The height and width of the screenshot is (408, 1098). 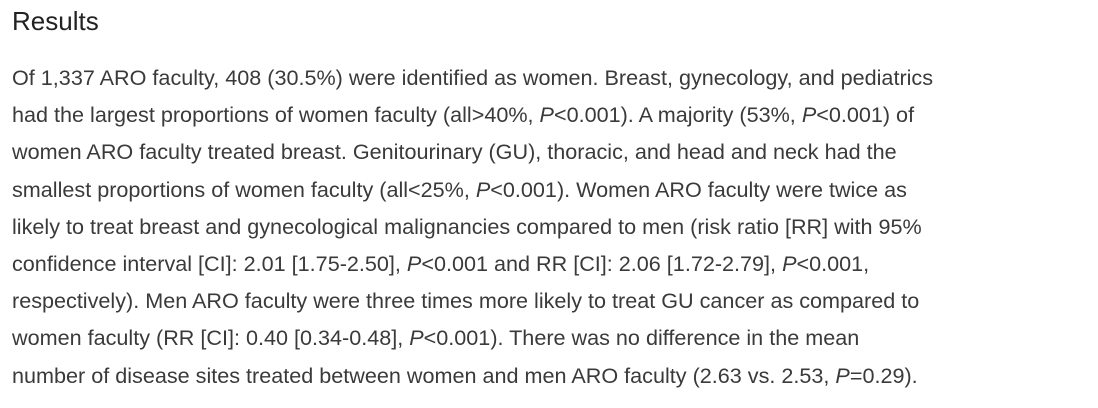 What do you see at coordinates (55, 21) in the screenshot?
I see `section-heading: Results` at bounding box center [55, 21].